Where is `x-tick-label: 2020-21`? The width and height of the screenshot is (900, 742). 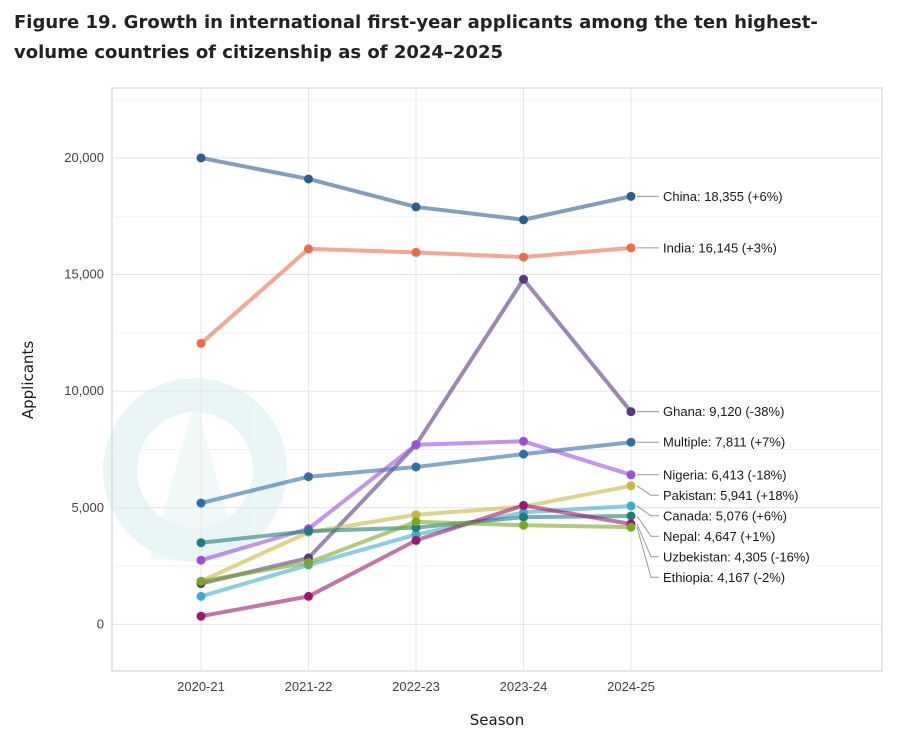 x-tick-label: 2020-21 is located at coordinates (201, 686).